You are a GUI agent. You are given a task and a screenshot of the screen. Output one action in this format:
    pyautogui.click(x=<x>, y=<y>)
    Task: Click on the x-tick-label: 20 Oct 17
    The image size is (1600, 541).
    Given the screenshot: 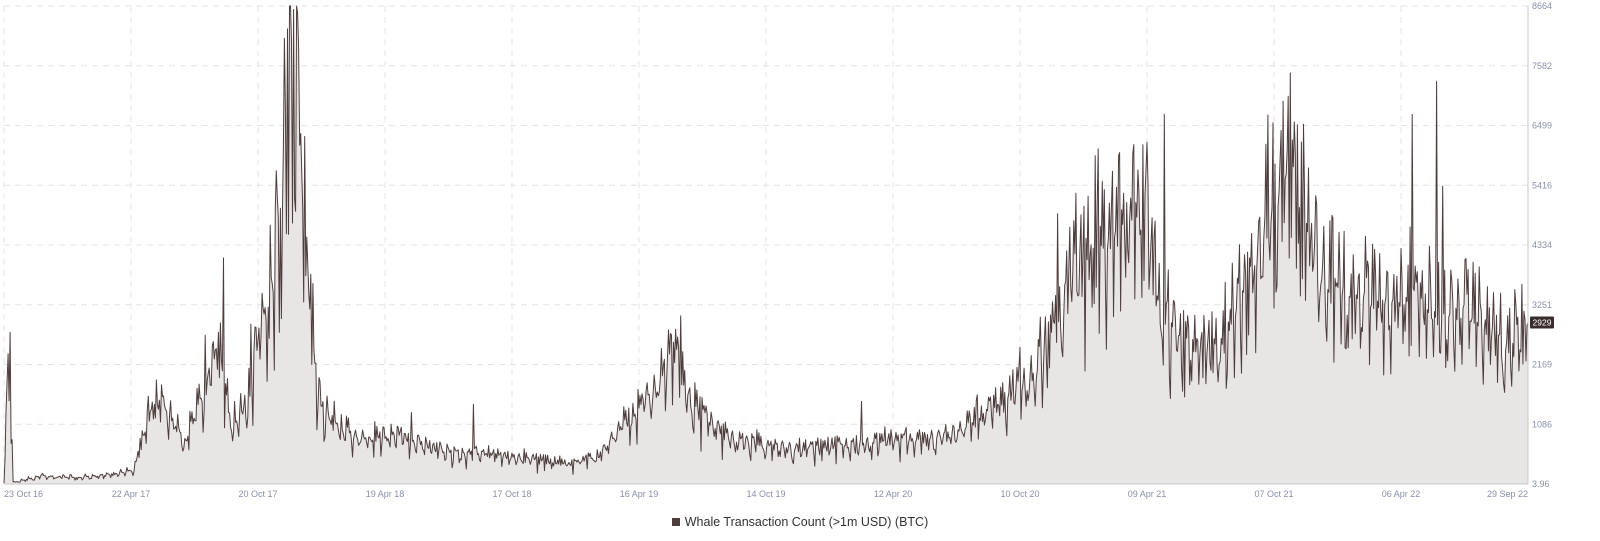 What is the action you would take?
    pyautogui.click(x=257, y=494)
    